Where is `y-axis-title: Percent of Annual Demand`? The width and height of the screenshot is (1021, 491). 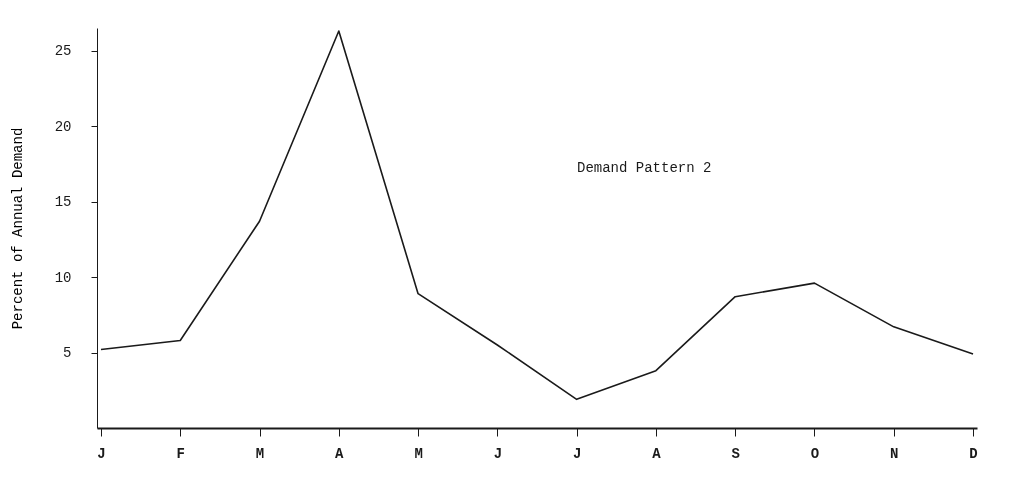 y-axis-title: Percent of Annual Demand is located at coordinates (17, 228).